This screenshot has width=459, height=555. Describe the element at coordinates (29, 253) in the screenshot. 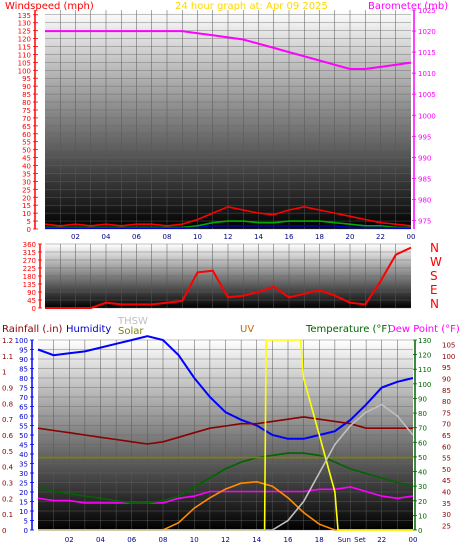

I see `wind-direction-tick-label: 315` at that location.